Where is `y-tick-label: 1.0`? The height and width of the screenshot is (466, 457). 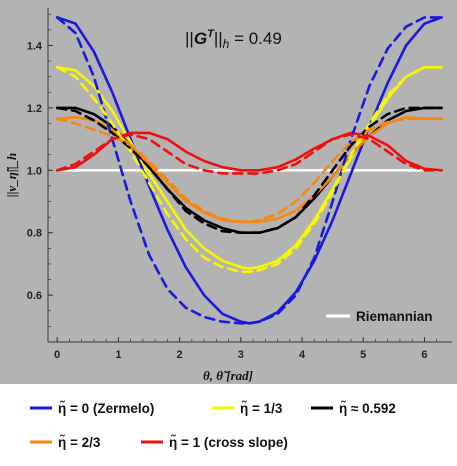 y-tick-label: 1.0 is located at coordinates (34, 171).